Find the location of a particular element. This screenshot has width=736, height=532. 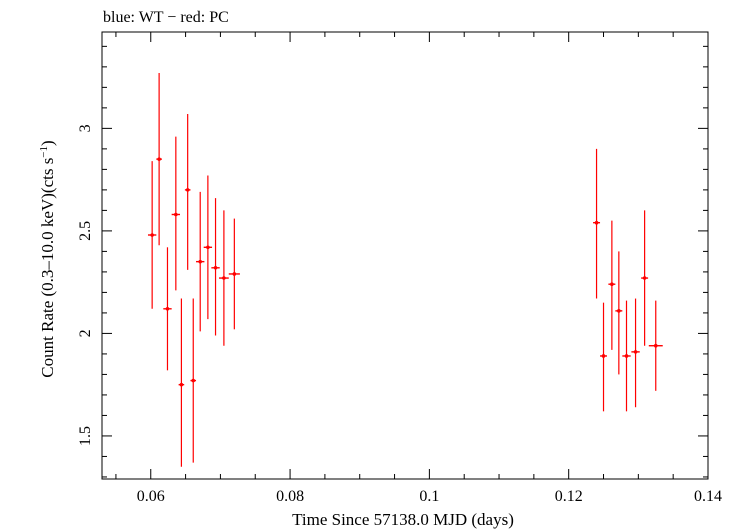

x-tick-label: 0.08 is located at coordinates (290, 496).